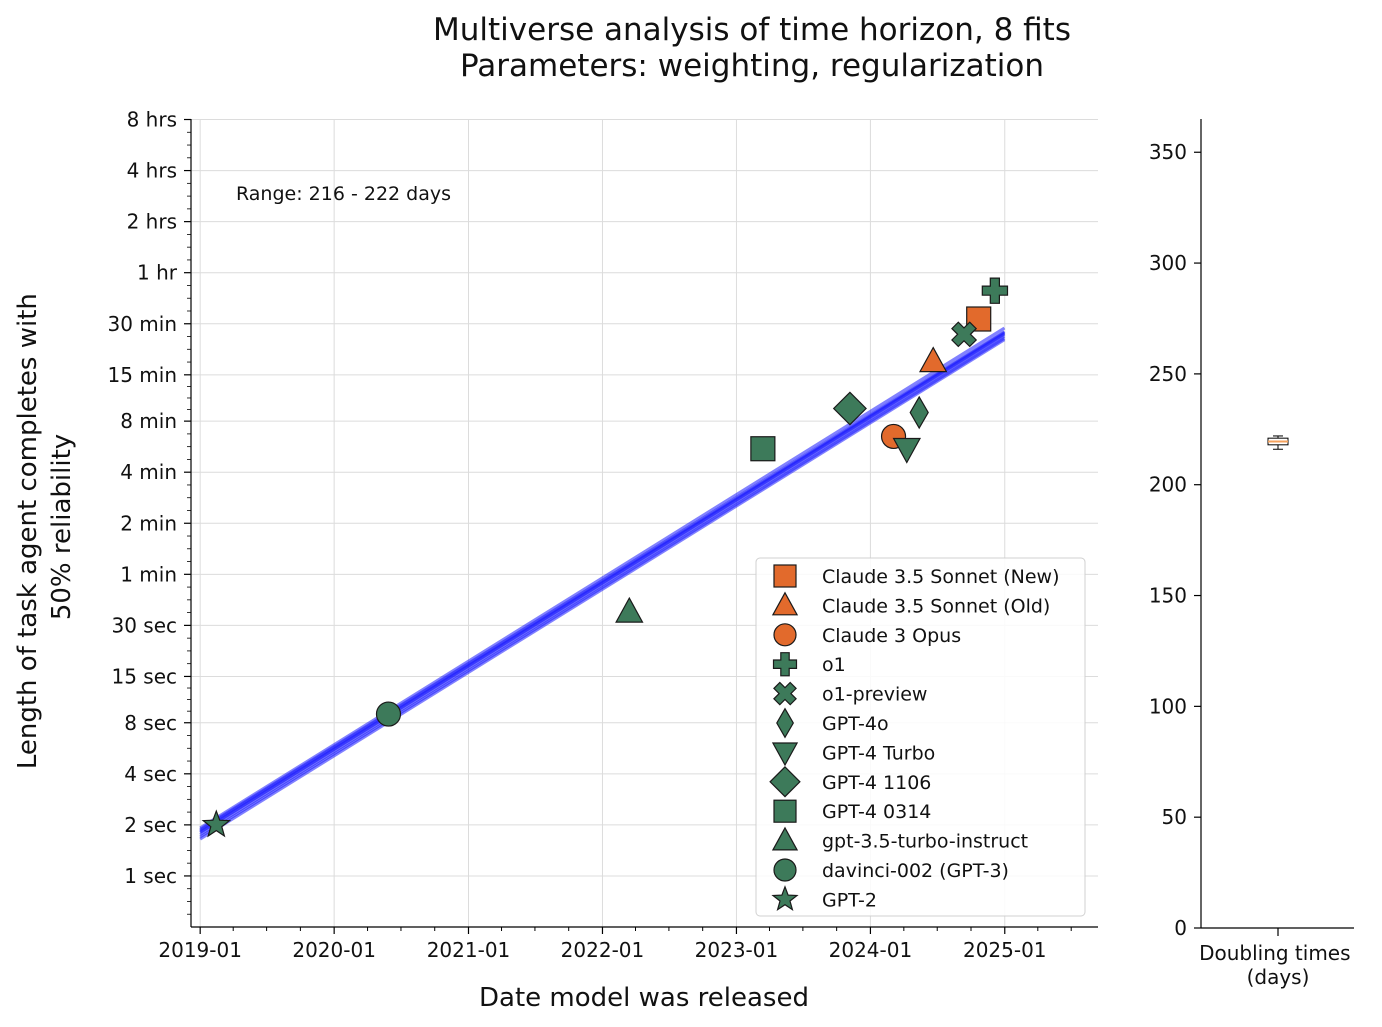 The height and width of the screenshot is (1027, 1382). What do you see at coordinates (469, 950) in the screenshot?
I see `x-tick-label: 2021-01` at bounding box center [469, 950].